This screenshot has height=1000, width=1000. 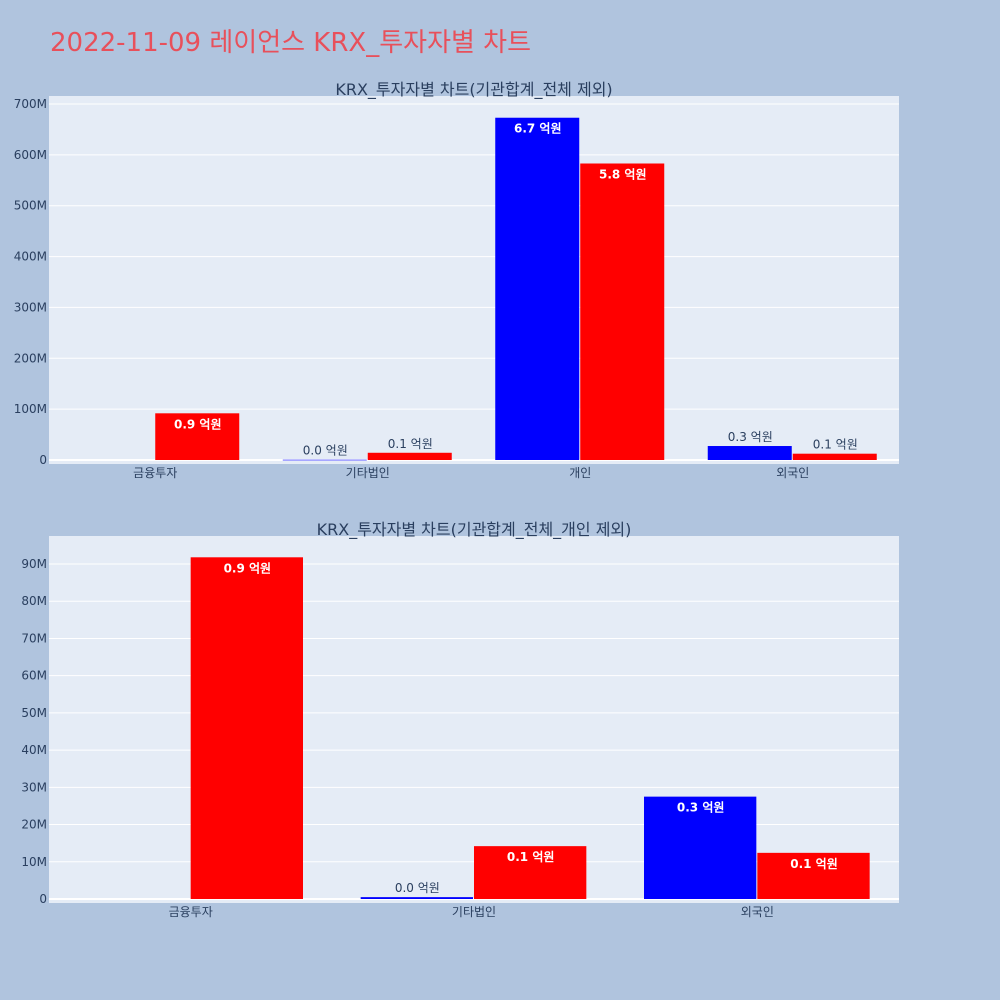 What do you see at coordinates (34, 787) in the screenshot?
I see `y-tick-label: 30M` at bounding box center [34, 787].